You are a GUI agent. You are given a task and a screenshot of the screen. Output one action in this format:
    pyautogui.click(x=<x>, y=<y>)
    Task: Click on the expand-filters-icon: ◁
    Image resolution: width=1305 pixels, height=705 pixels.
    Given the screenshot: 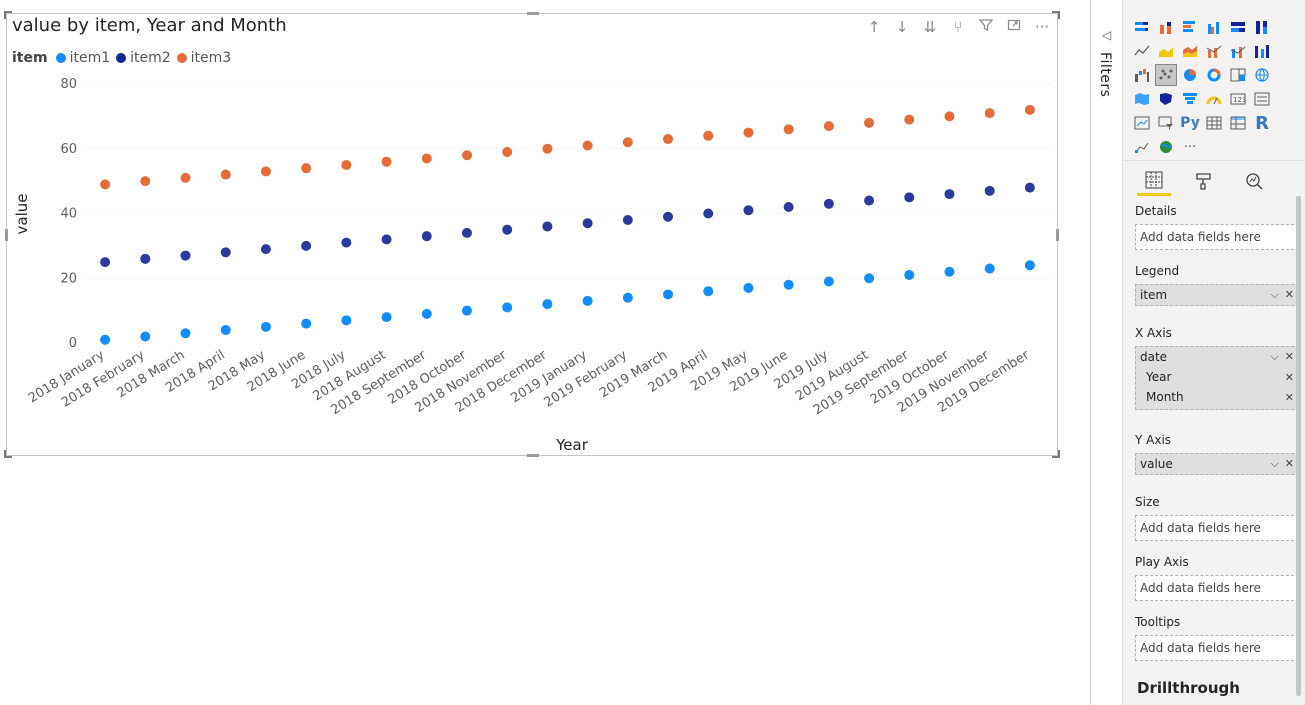 What is the action you would take?
    pyautogui.click(x=1107, y=35)
    